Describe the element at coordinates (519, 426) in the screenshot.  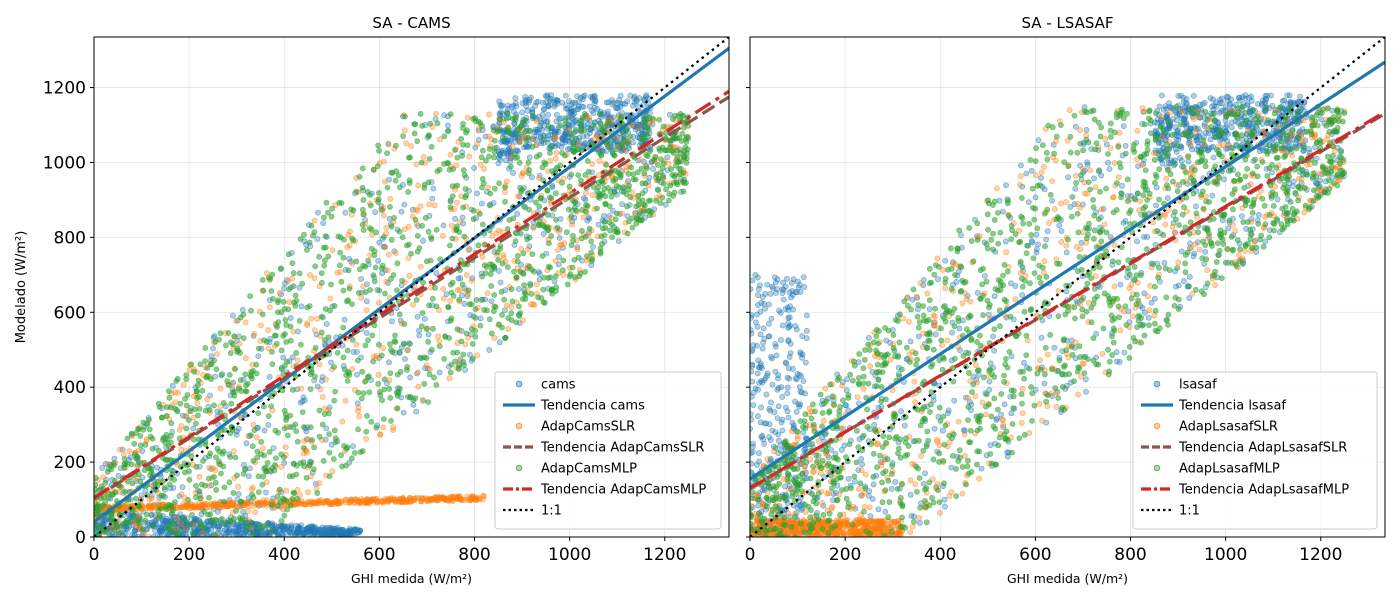
I see `legend-marker` at that location.